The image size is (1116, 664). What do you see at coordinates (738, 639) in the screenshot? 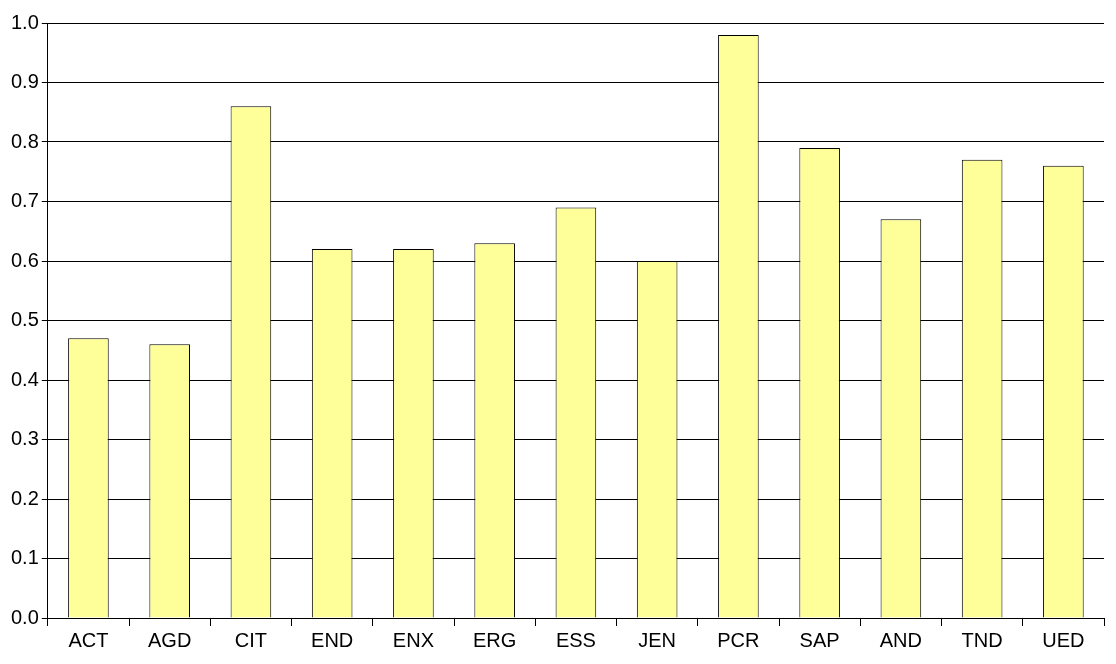
I see `x-tick-label: PCR` at bounding box center [738, 639].